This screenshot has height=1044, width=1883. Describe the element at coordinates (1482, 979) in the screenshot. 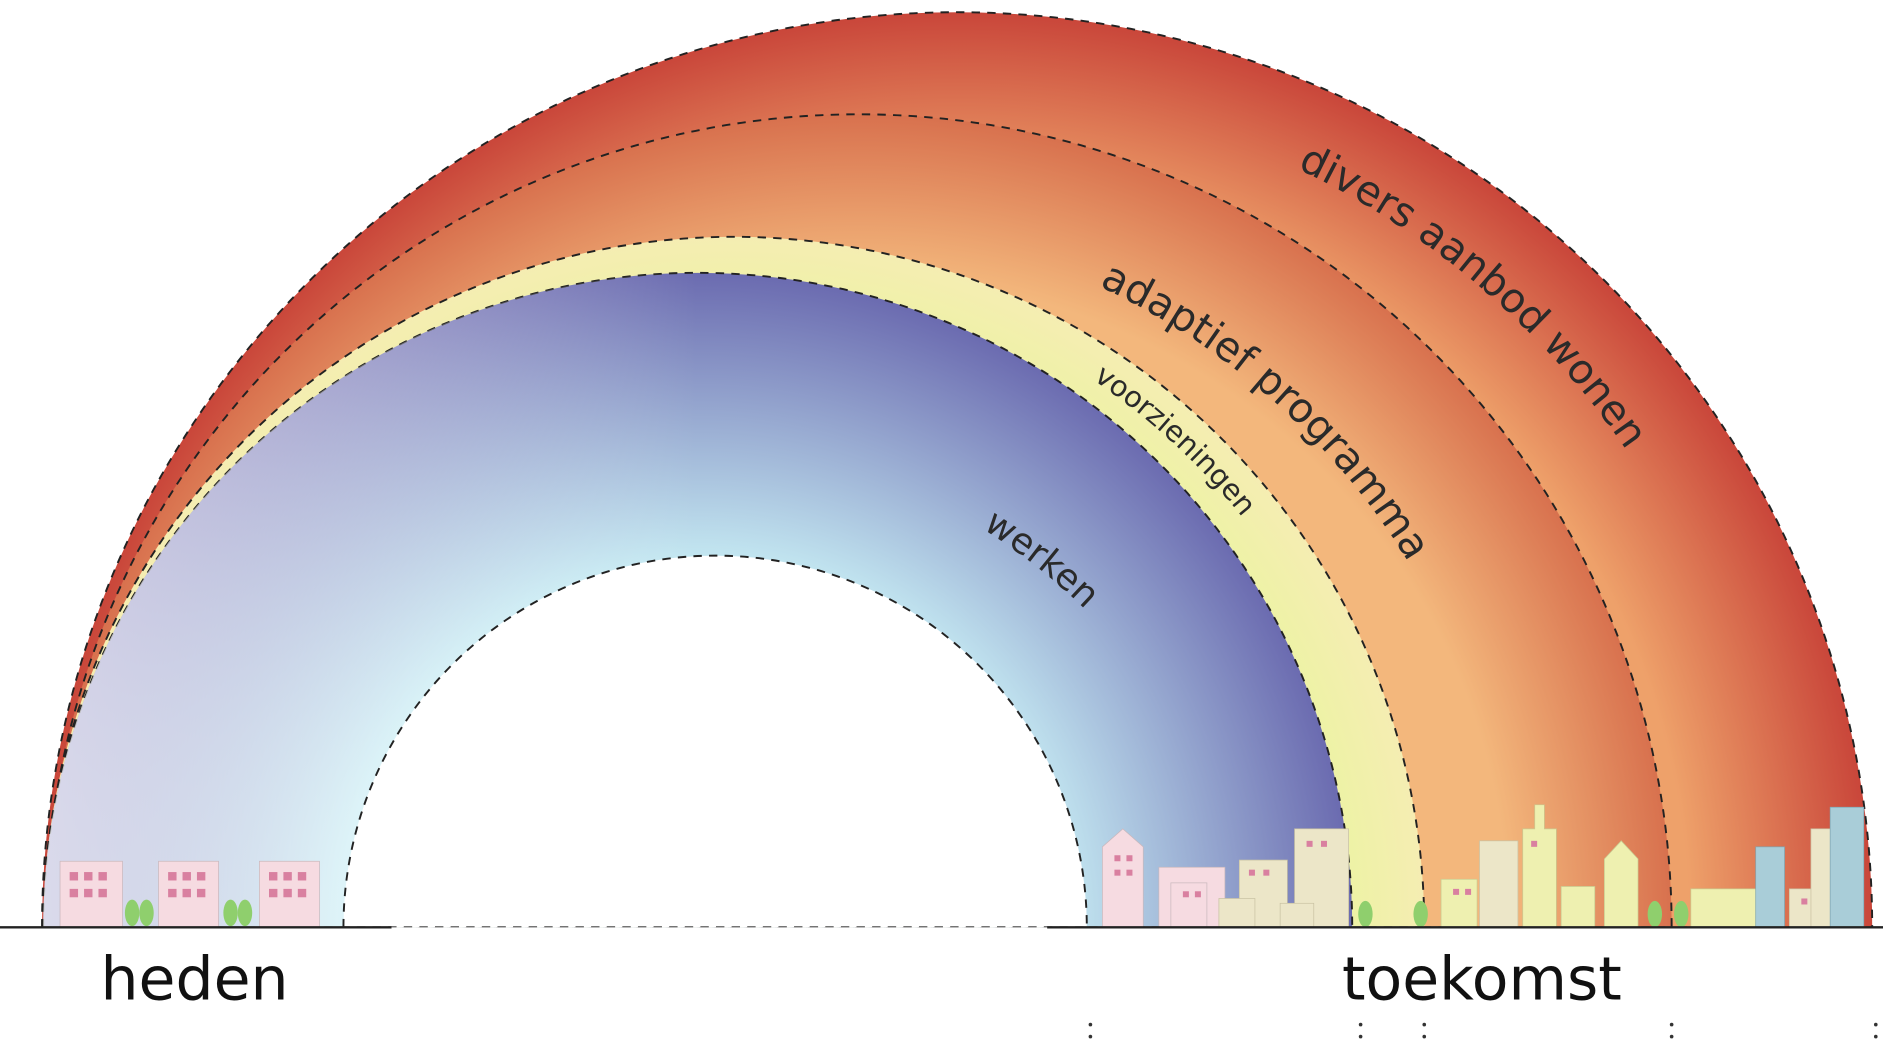

I see `end-label: toekomst` at that location.